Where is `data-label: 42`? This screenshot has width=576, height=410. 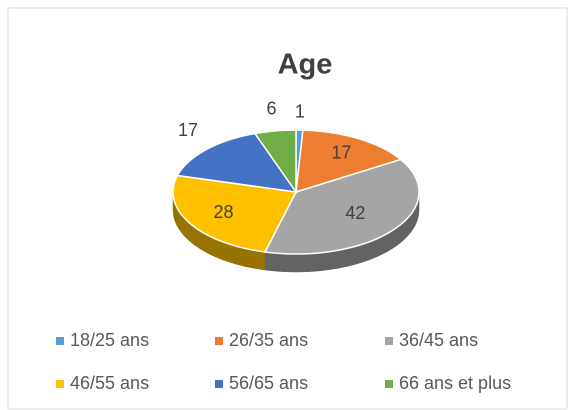
data-label: 42 is located at coordinates (355, 213).